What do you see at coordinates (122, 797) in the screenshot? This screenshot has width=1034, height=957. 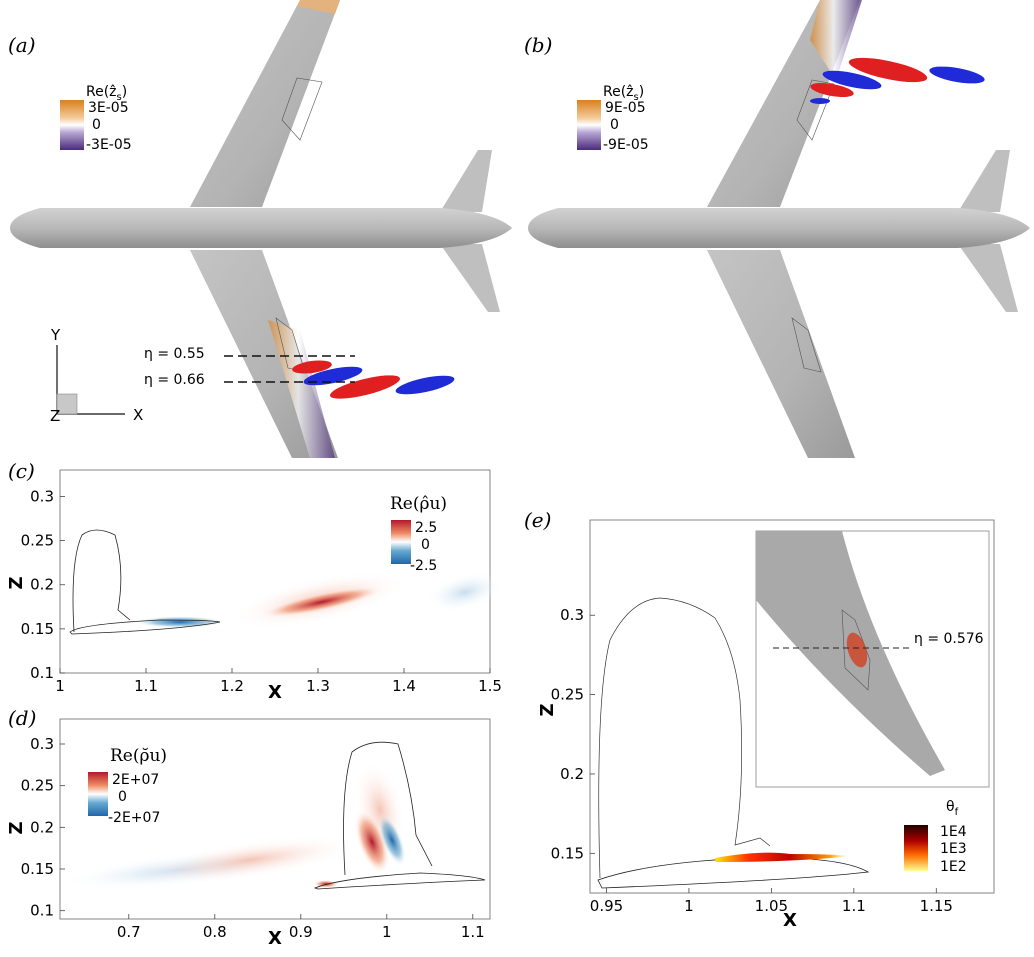 I see `legend-d-mid: 0` at bounding box center [122, 797].